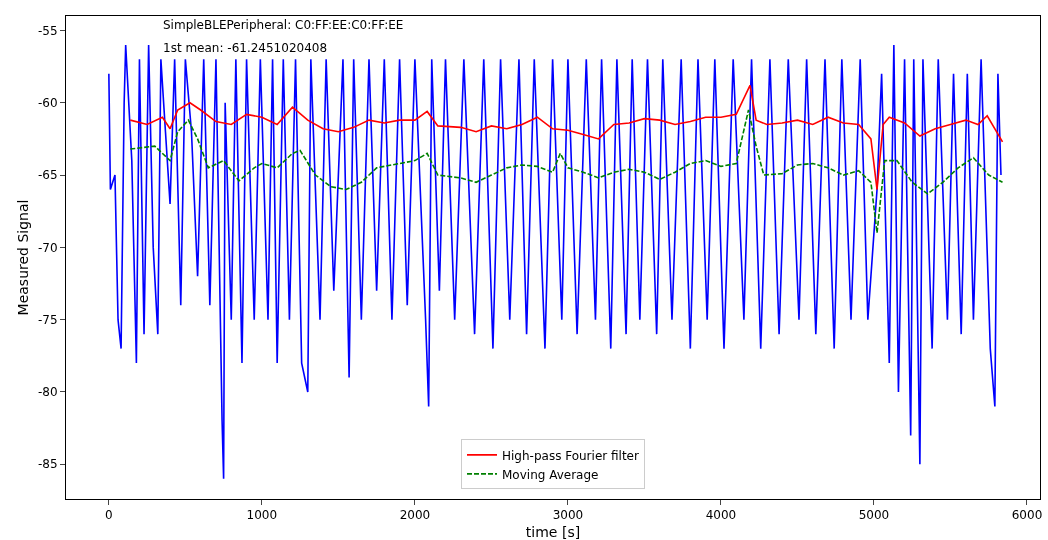 This screenshot has width=1048, height=540. I want to click on x-tick-label: 3000, so click(568, 515).